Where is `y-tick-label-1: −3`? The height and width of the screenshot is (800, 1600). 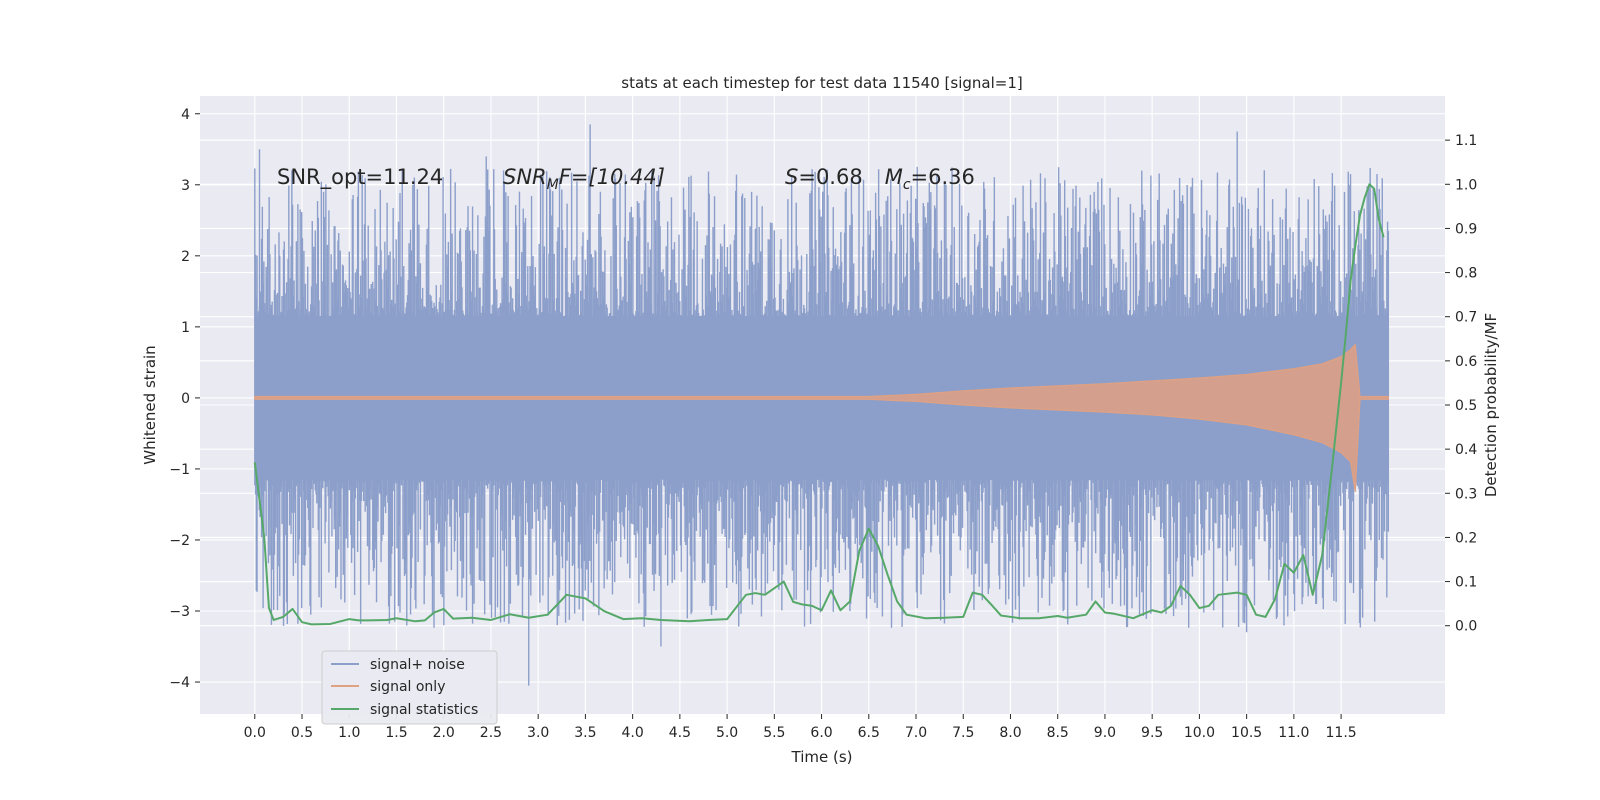
y-tick-label-1: −3 is located at coordinates (179, 612).